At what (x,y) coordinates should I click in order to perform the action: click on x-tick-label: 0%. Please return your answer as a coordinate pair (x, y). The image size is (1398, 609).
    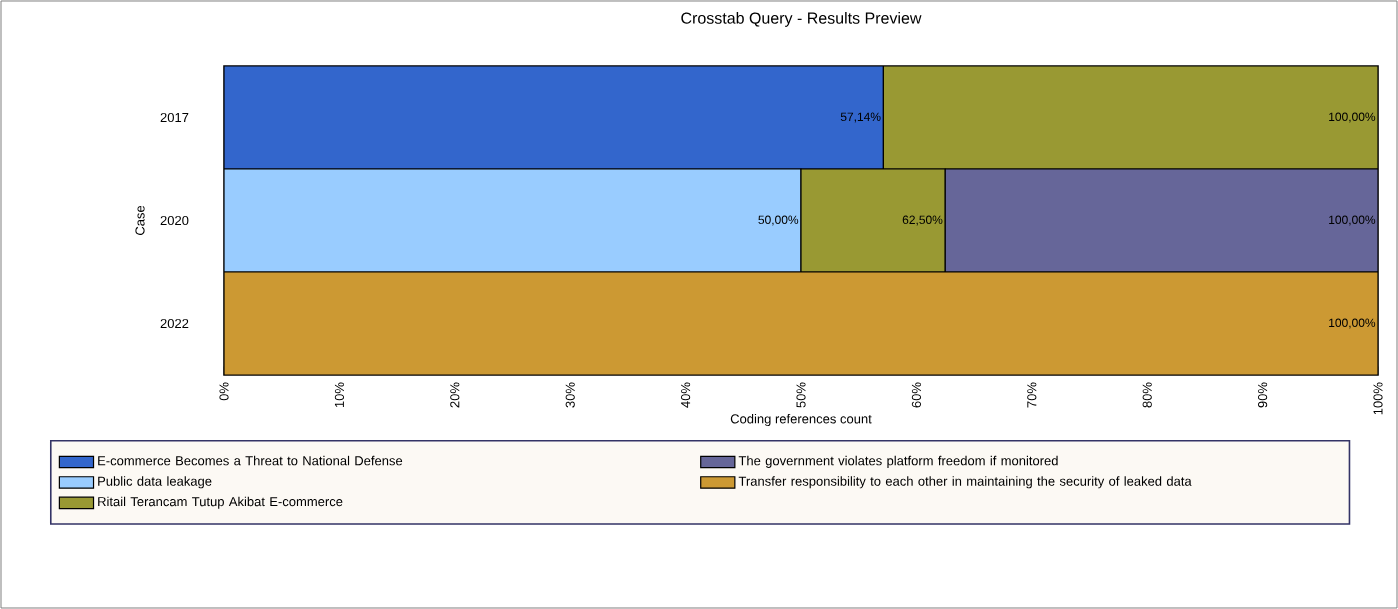
    Looking at the image, I should click on (224, 391).